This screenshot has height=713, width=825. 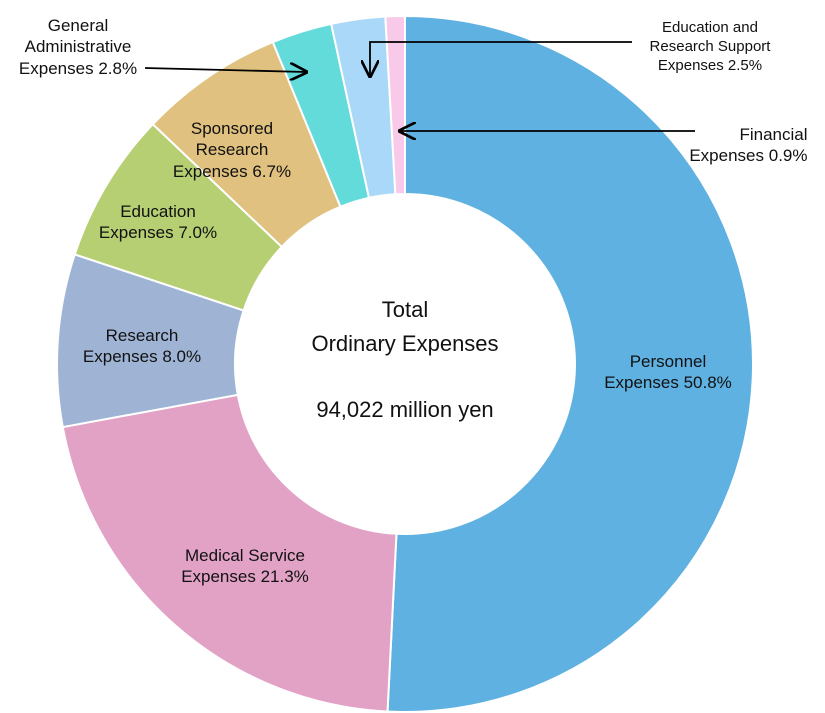 I want to click on value-label: 21.3%, so click(x=284, y=576).